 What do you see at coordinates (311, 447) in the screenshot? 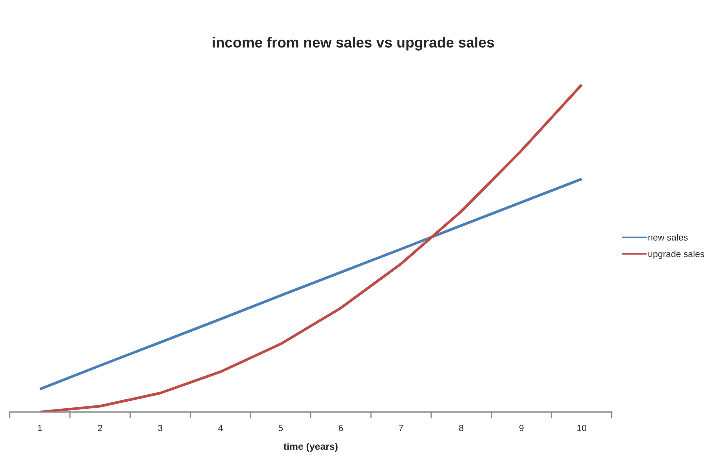
I see `x-axis-title: time (years)` at bounding box center [311, 447].